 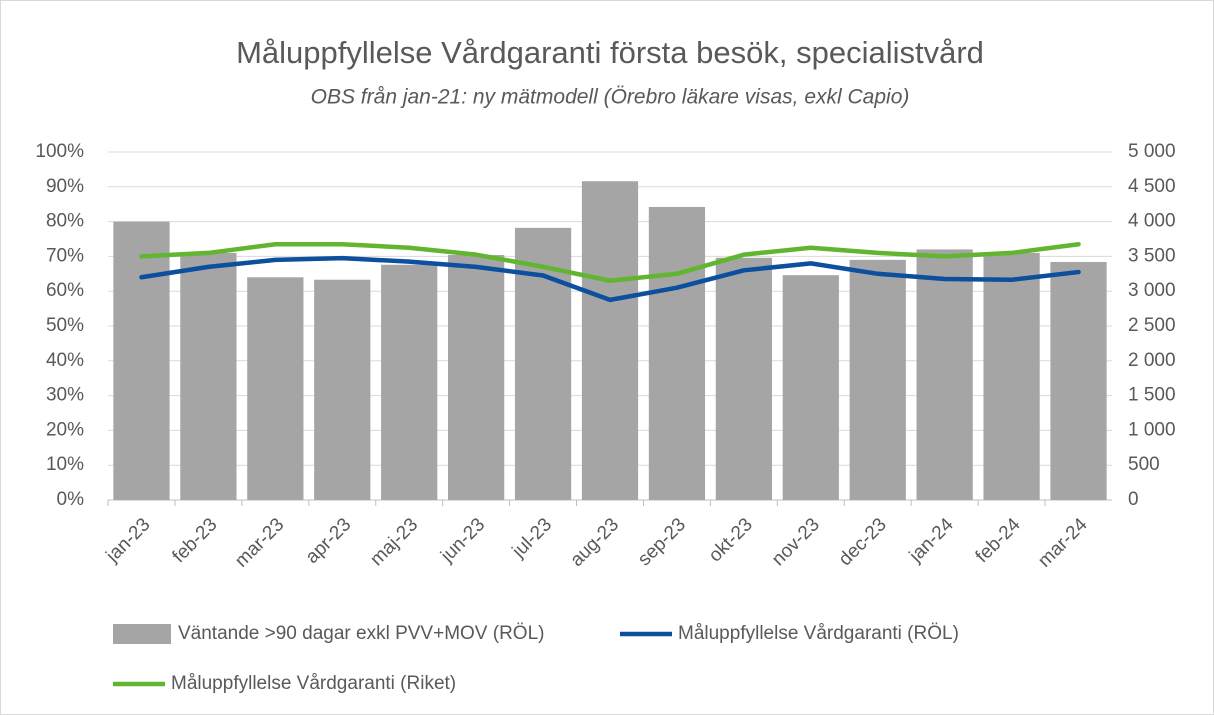 What do you see at coordinates (1152, 186) in the screenshot?
I see `y2-tick-label: 4 500` at bounding box center [1152, 186].